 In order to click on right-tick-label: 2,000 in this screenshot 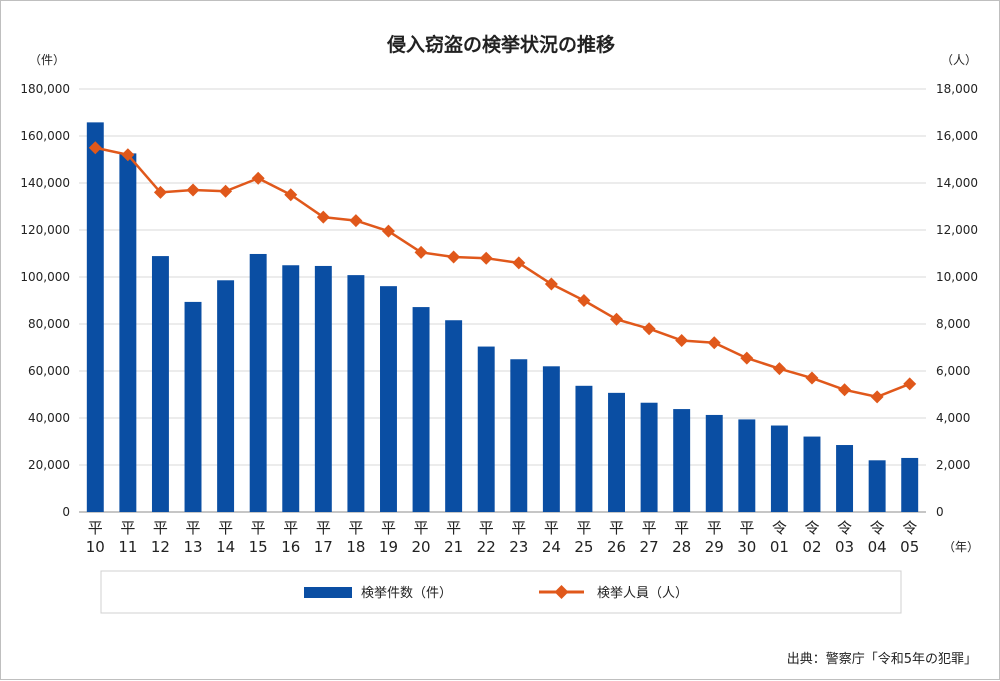, I will do `click(953, 465)`.